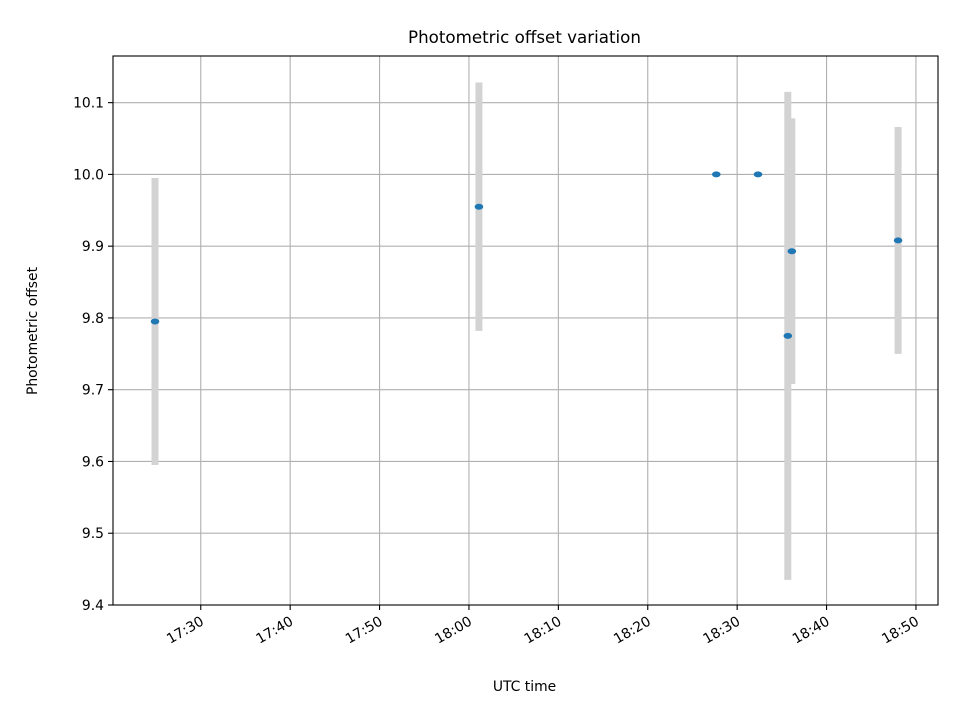 The width and height of the screenshot is (960, 720). Describe the element at coordinates (88, 104) in the screenshot. I see `y-tick-label: 10.1` at that location.